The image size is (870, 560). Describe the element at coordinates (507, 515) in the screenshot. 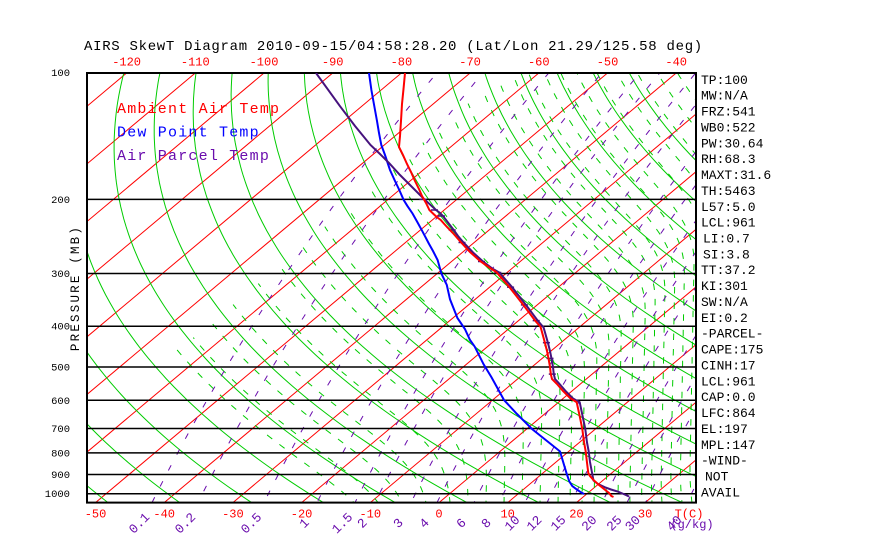

I see `svg-text: 10` at that location.